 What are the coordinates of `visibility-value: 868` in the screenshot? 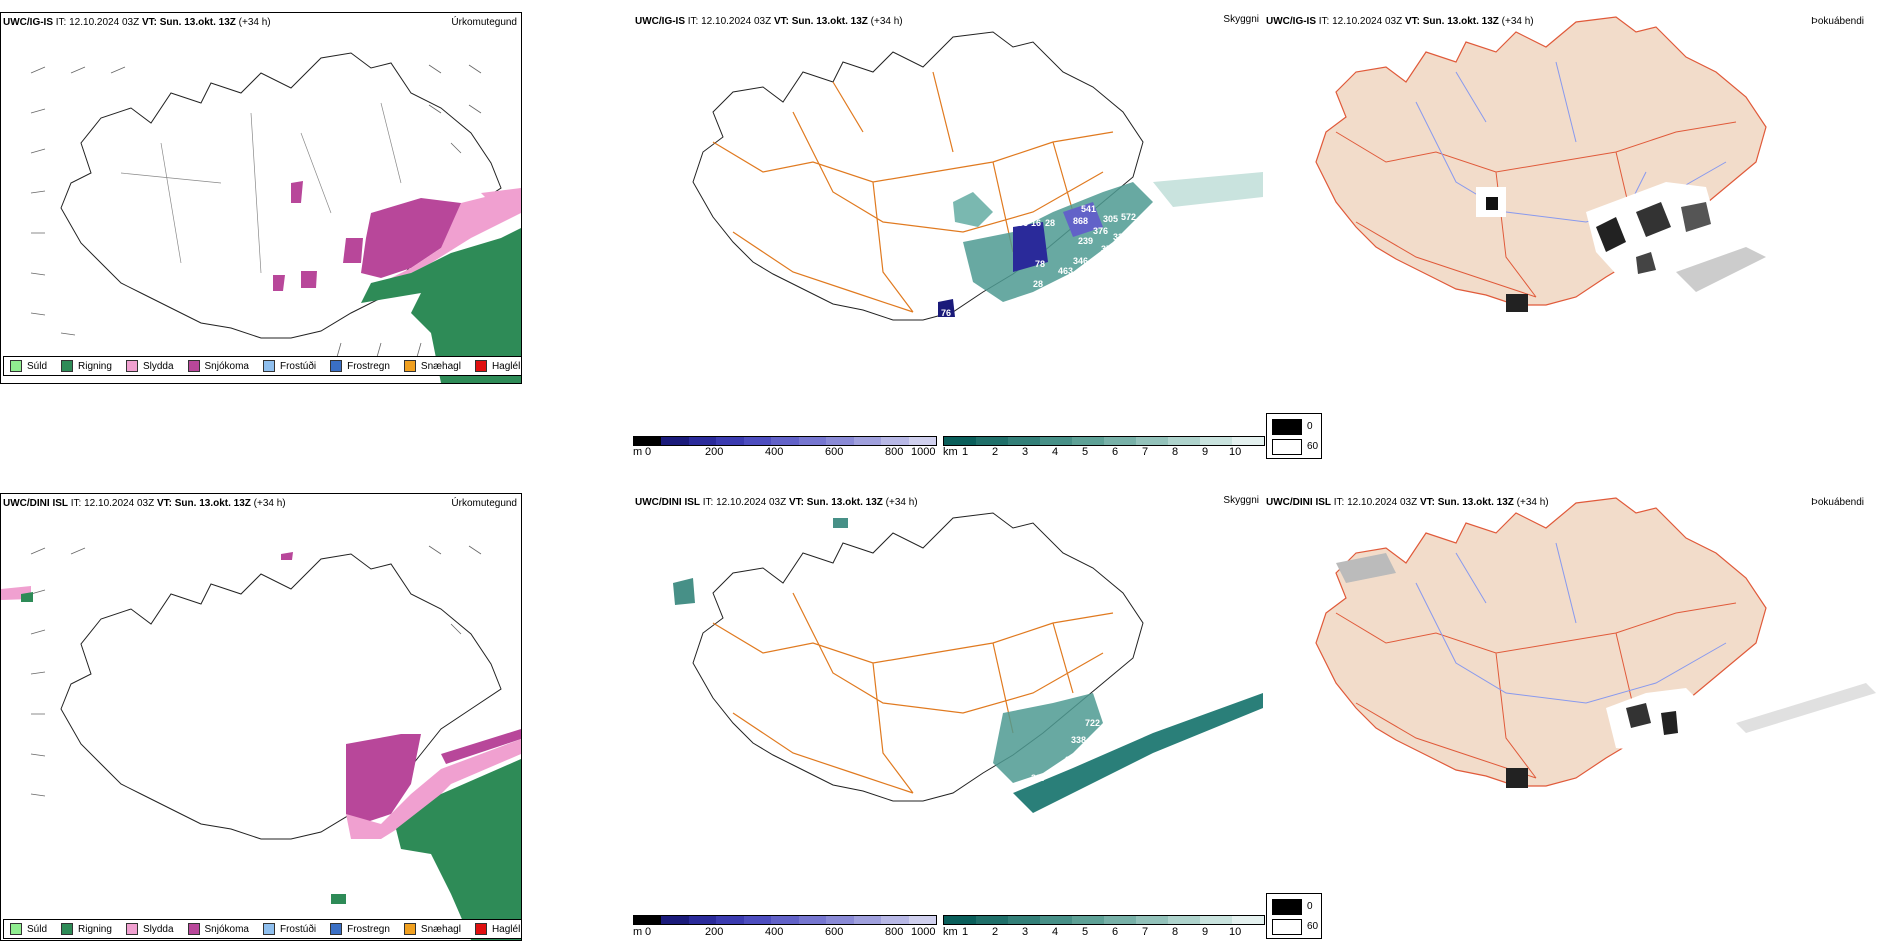 It's located at (1080, 221).